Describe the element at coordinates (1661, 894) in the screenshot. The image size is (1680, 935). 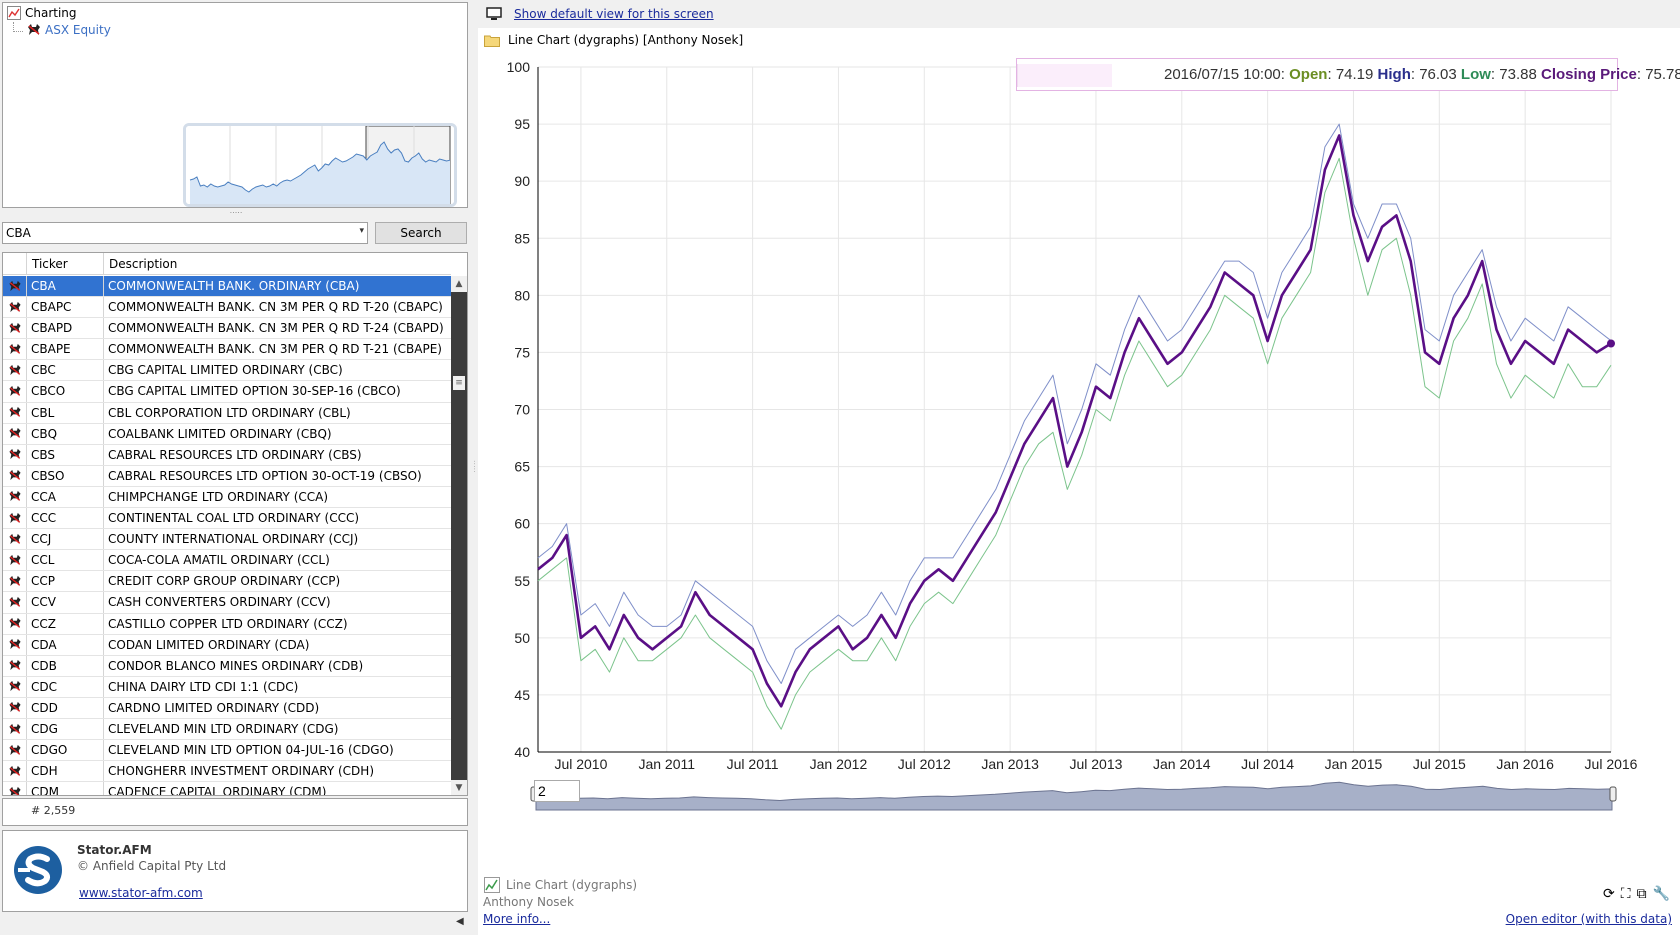
I see `settings-wrench-icon: 🔧` at that location.